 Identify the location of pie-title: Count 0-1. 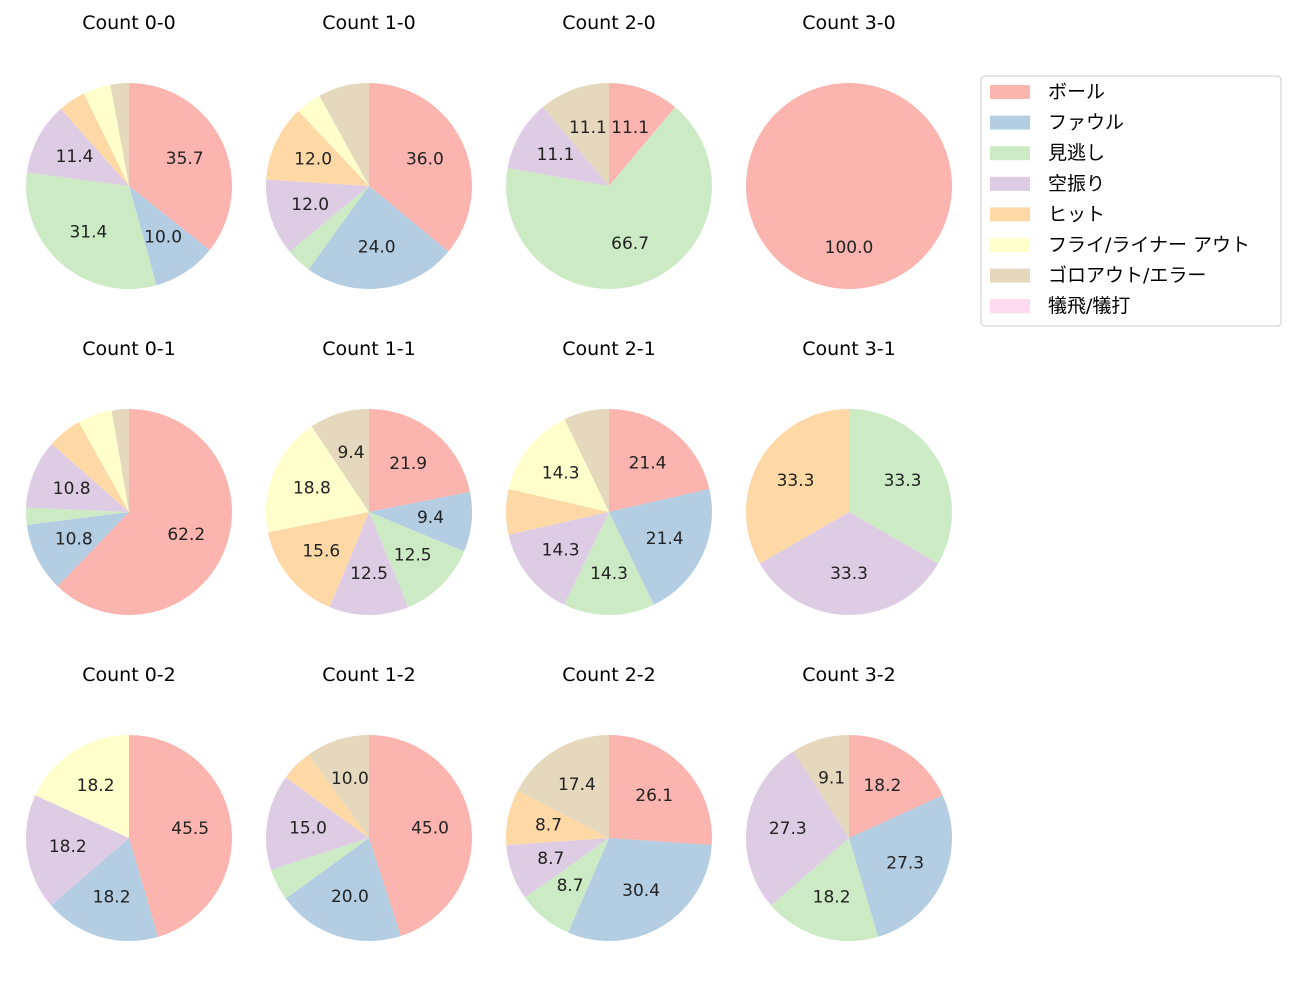
(129, 349).